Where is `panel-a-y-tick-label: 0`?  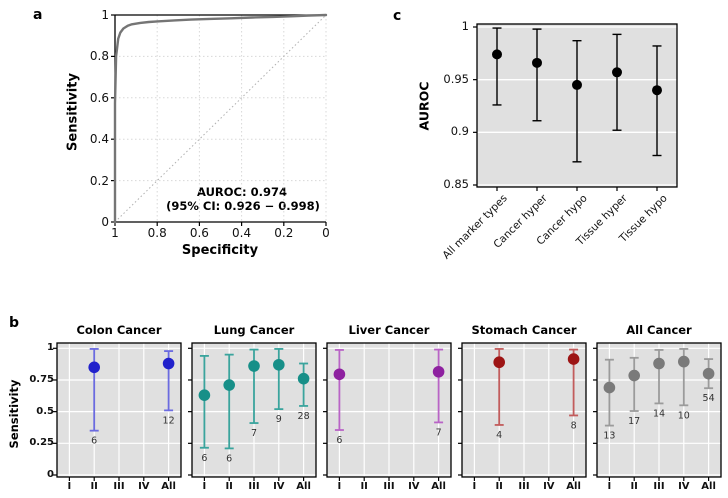 panel-a-y-tick-label: 0 is located at coordinates (105, 222).